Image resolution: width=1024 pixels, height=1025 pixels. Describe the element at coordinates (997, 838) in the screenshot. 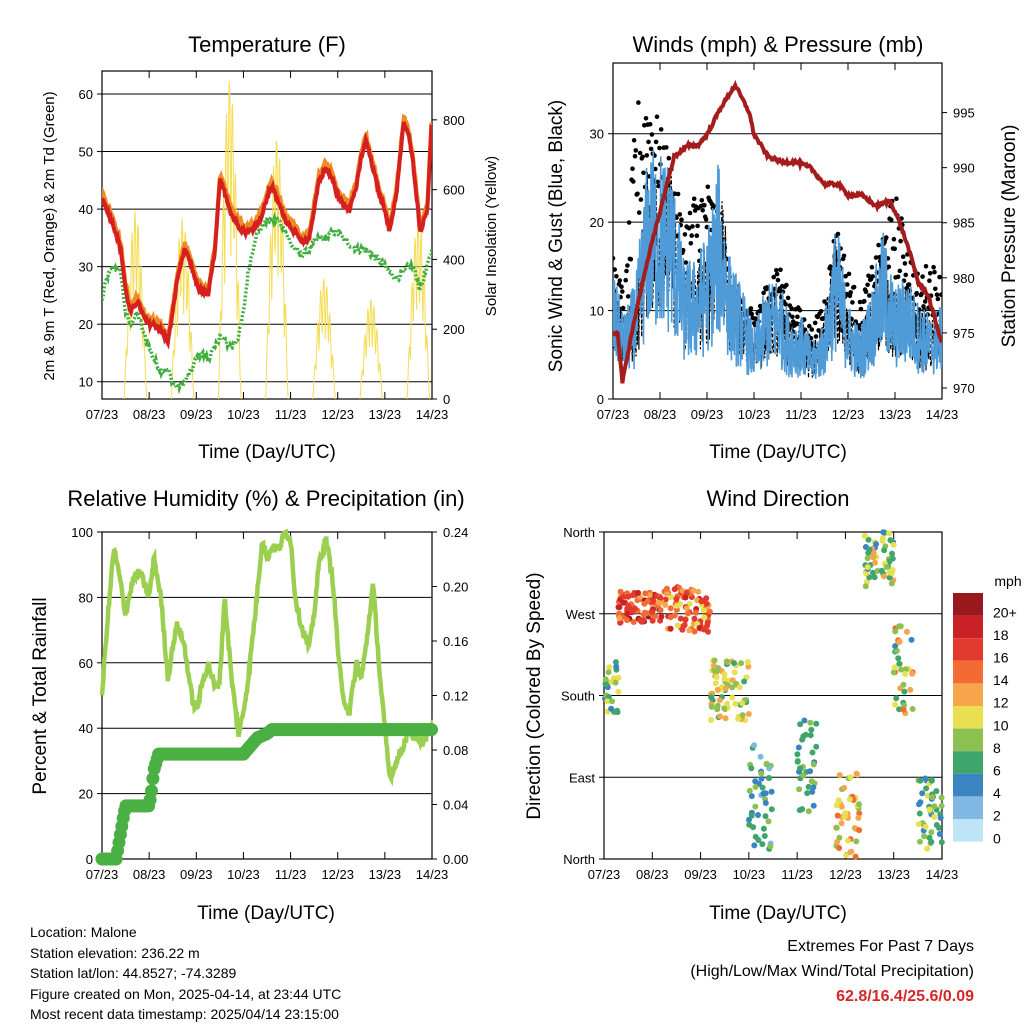

I see `legend-label: 0` at that location.